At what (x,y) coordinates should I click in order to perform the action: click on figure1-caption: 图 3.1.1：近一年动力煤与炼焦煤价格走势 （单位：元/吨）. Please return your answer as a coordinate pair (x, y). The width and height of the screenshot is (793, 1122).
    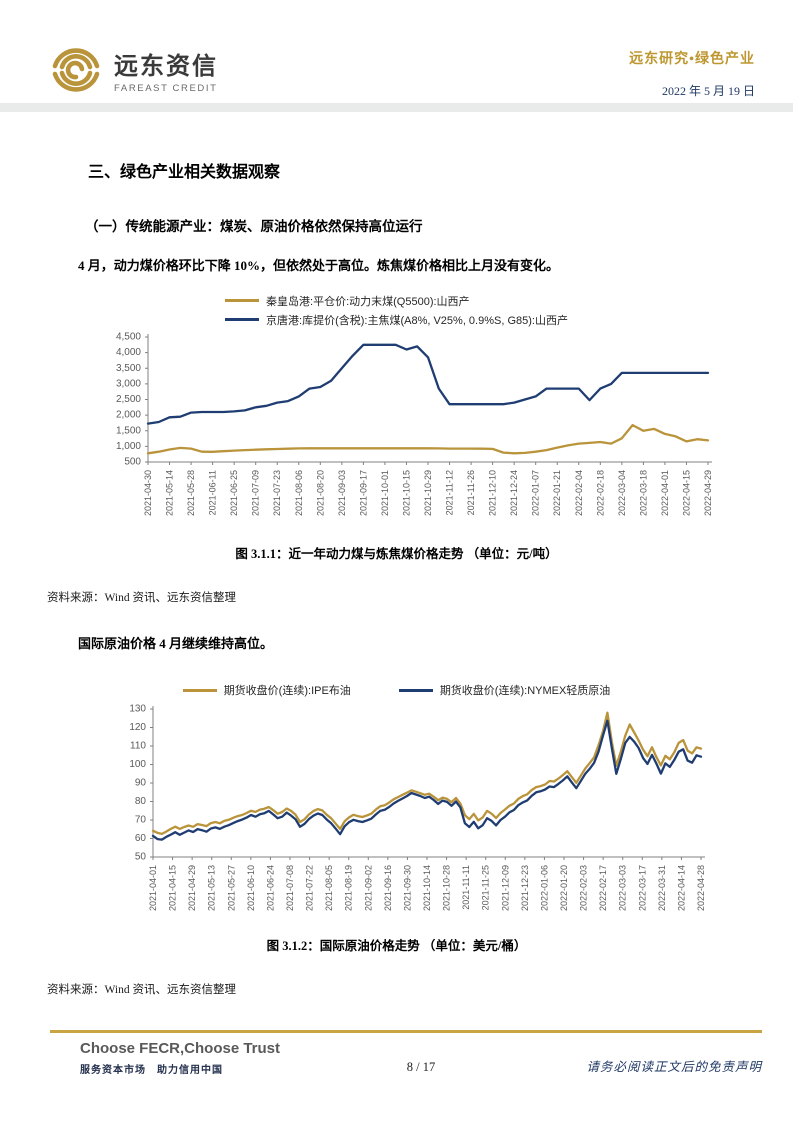
    Looking at the image, I should click on (396, 553).